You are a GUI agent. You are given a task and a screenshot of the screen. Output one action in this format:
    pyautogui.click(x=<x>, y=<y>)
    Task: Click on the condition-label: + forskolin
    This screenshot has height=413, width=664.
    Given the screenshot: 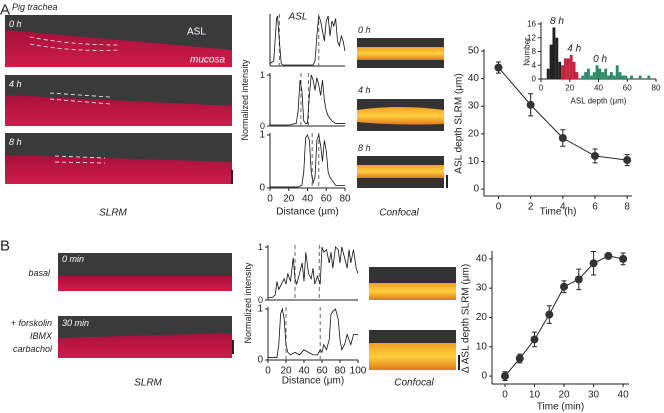 What is the action you would take?
    pyautogui.click(x=31, y=323)
    